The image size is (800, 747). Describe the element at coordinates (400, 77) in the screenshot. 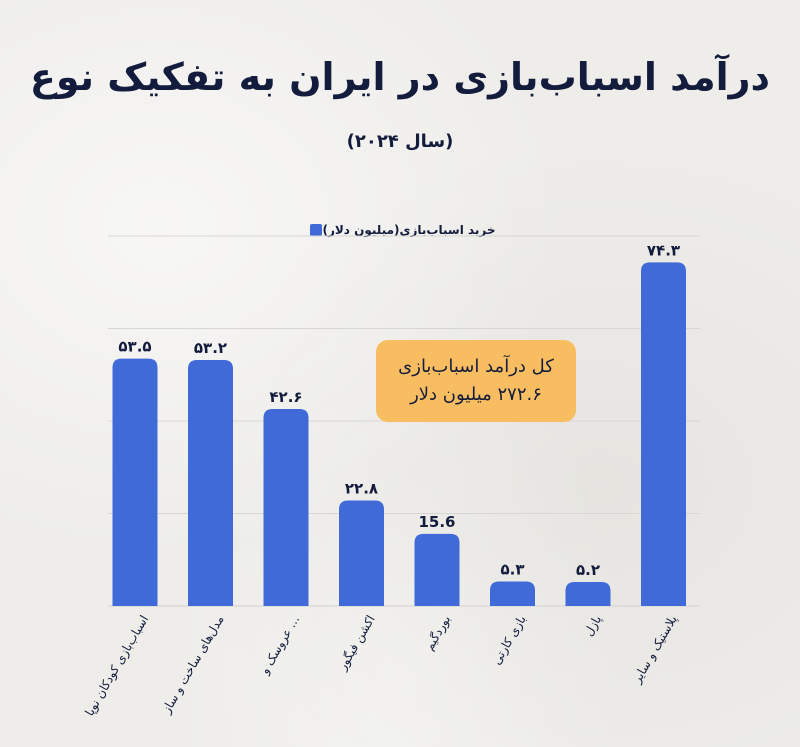

I see `chart-title: درآمد اسباب‌بازی در ایران به تفکیک نوع` at that location.